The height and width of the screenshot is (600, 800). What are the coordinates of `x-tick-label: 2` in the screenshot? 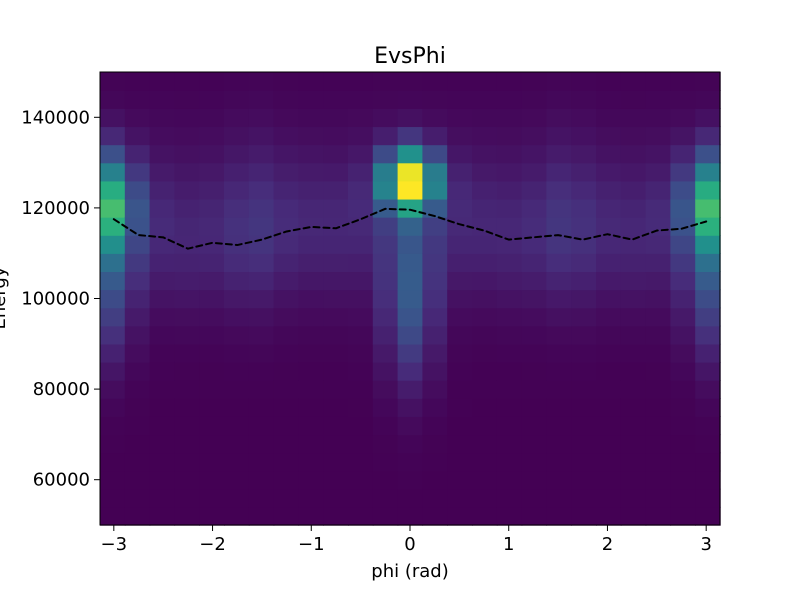 It's located at (607, 544).